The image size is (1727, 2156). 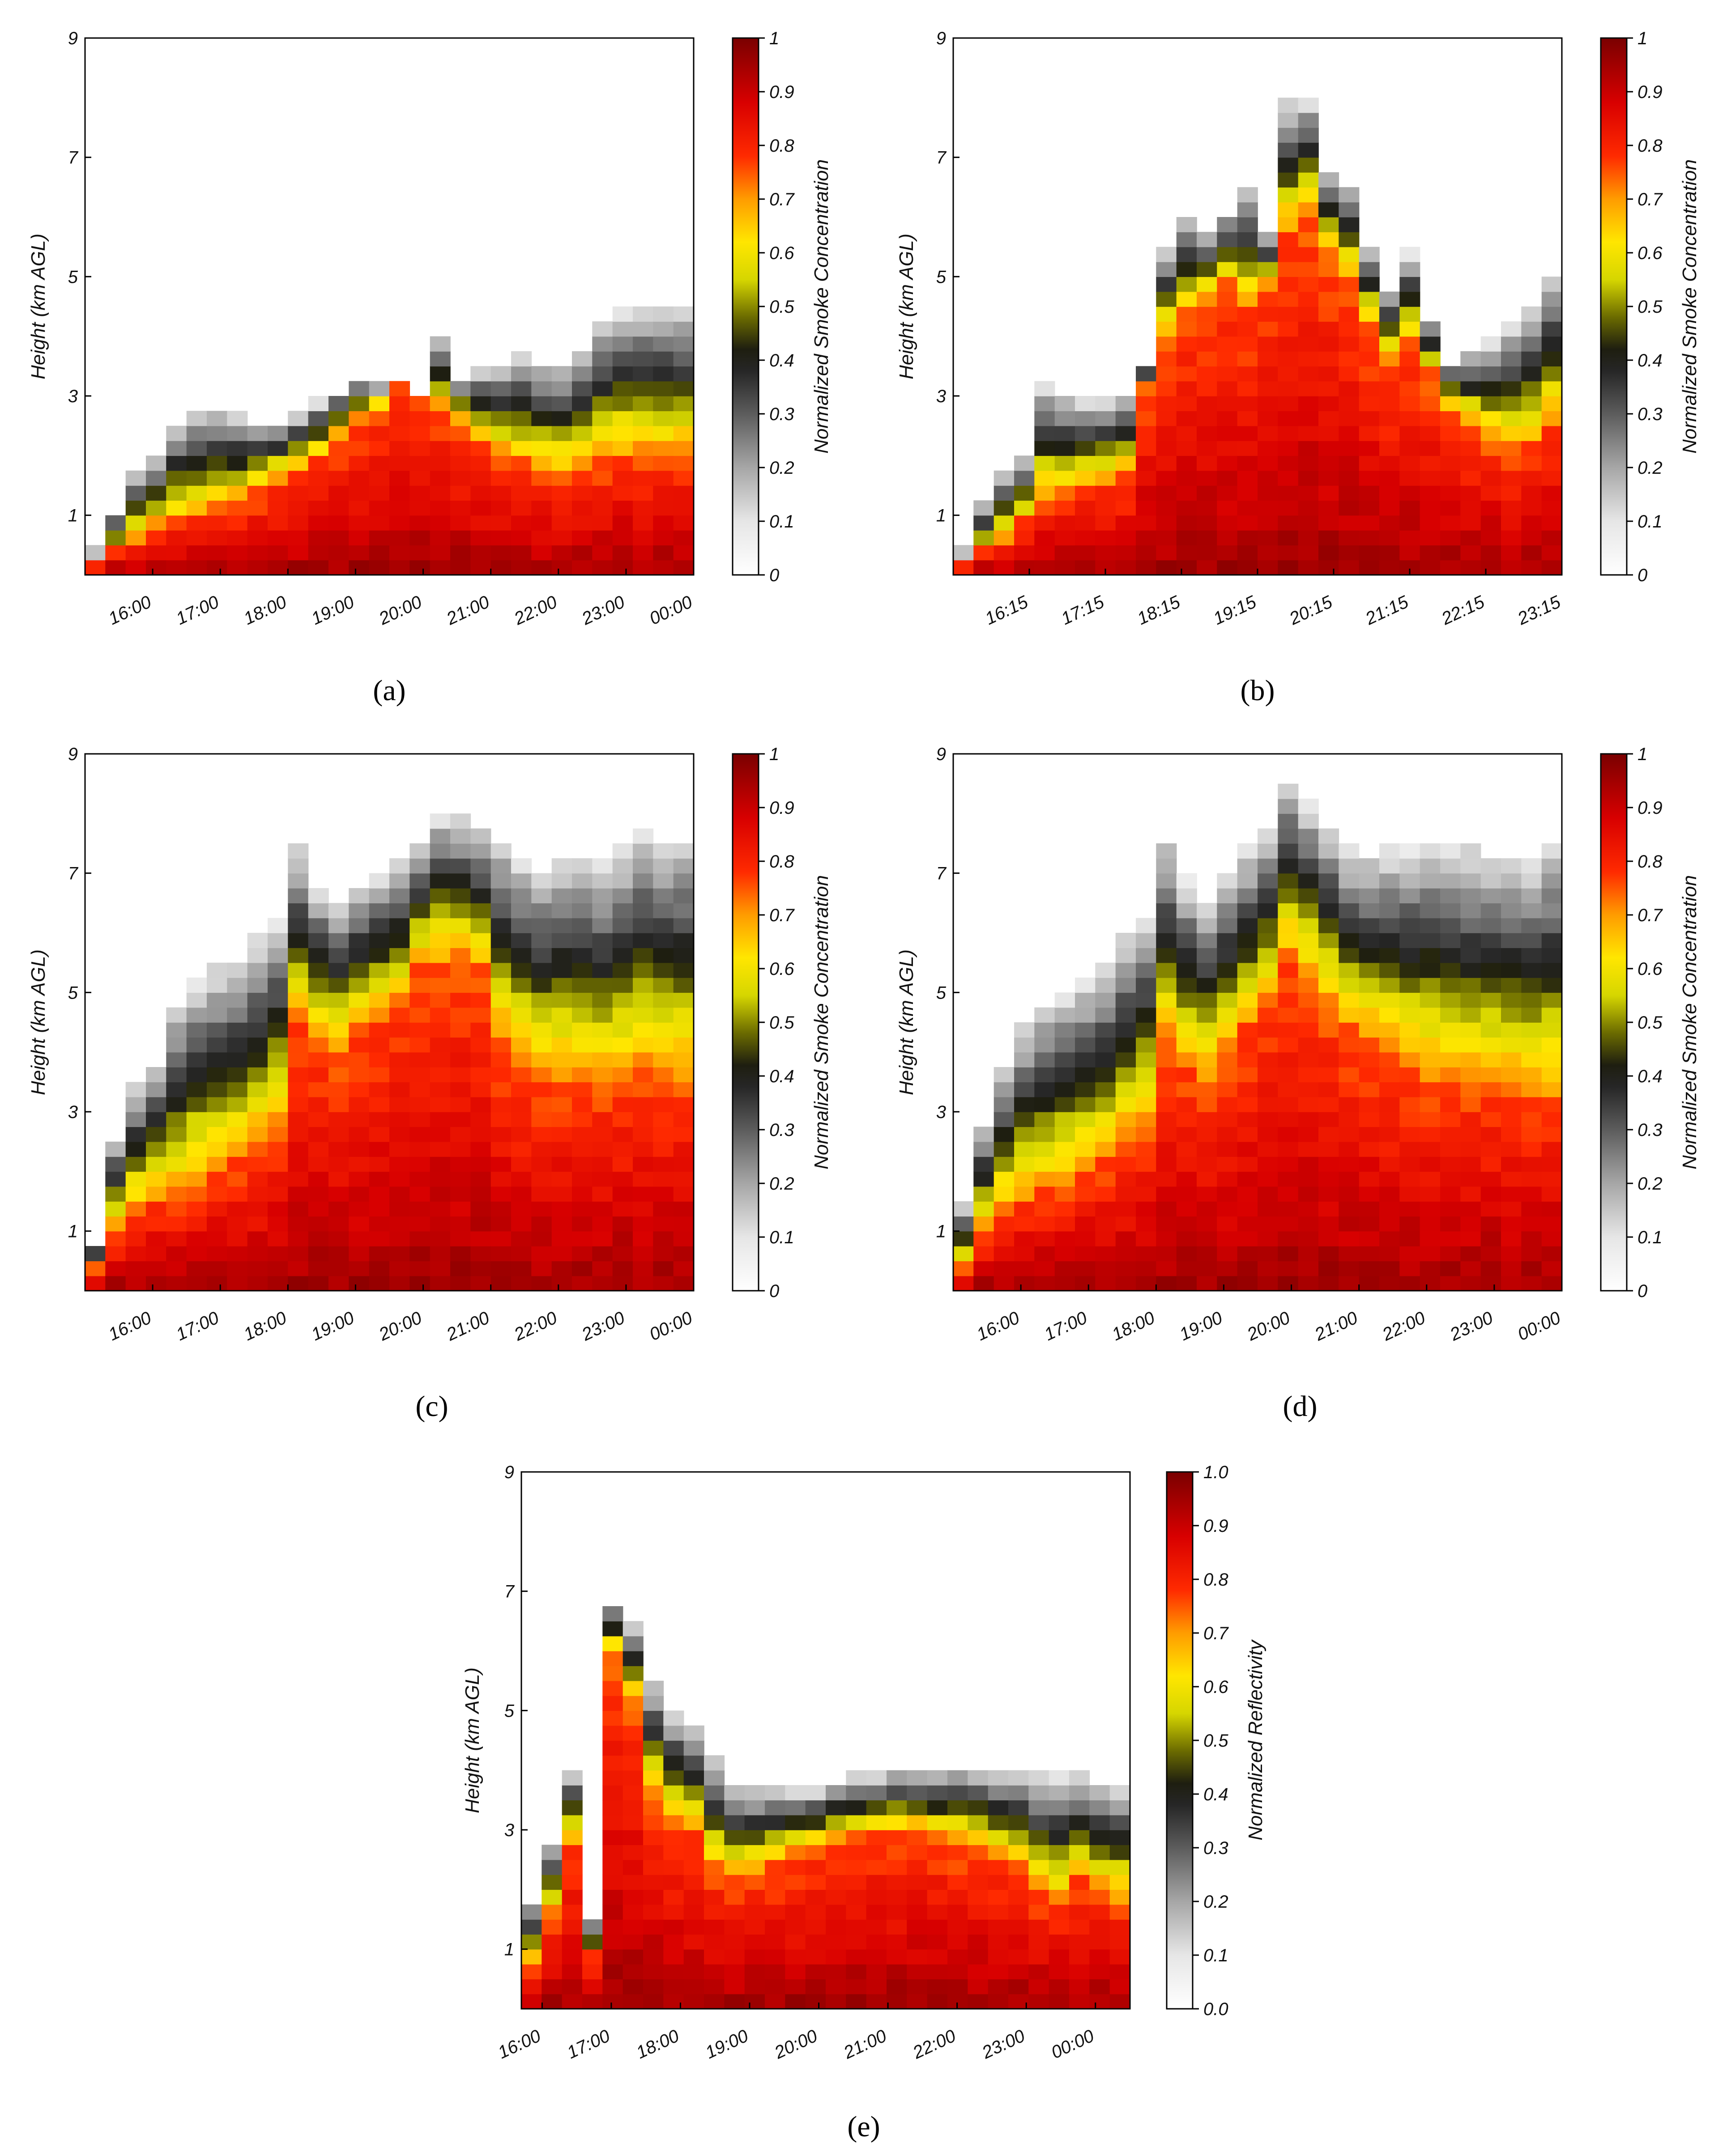 What do you see at coordinates (73, 397) in the screenshot?
I see `y-tick-label-a: 3` at bounding box center [73, 397].